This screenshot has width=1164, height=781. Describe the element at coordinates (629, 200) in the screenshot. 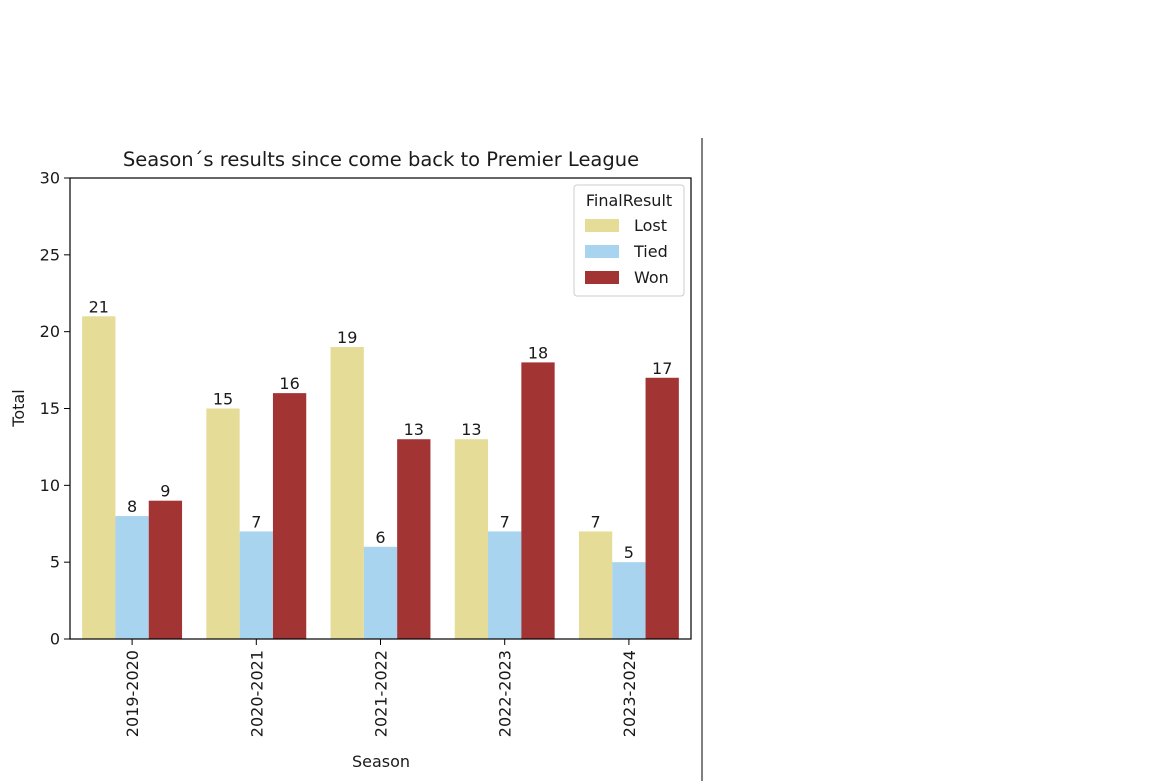

I see `legend-title: FinalResult` at that location.